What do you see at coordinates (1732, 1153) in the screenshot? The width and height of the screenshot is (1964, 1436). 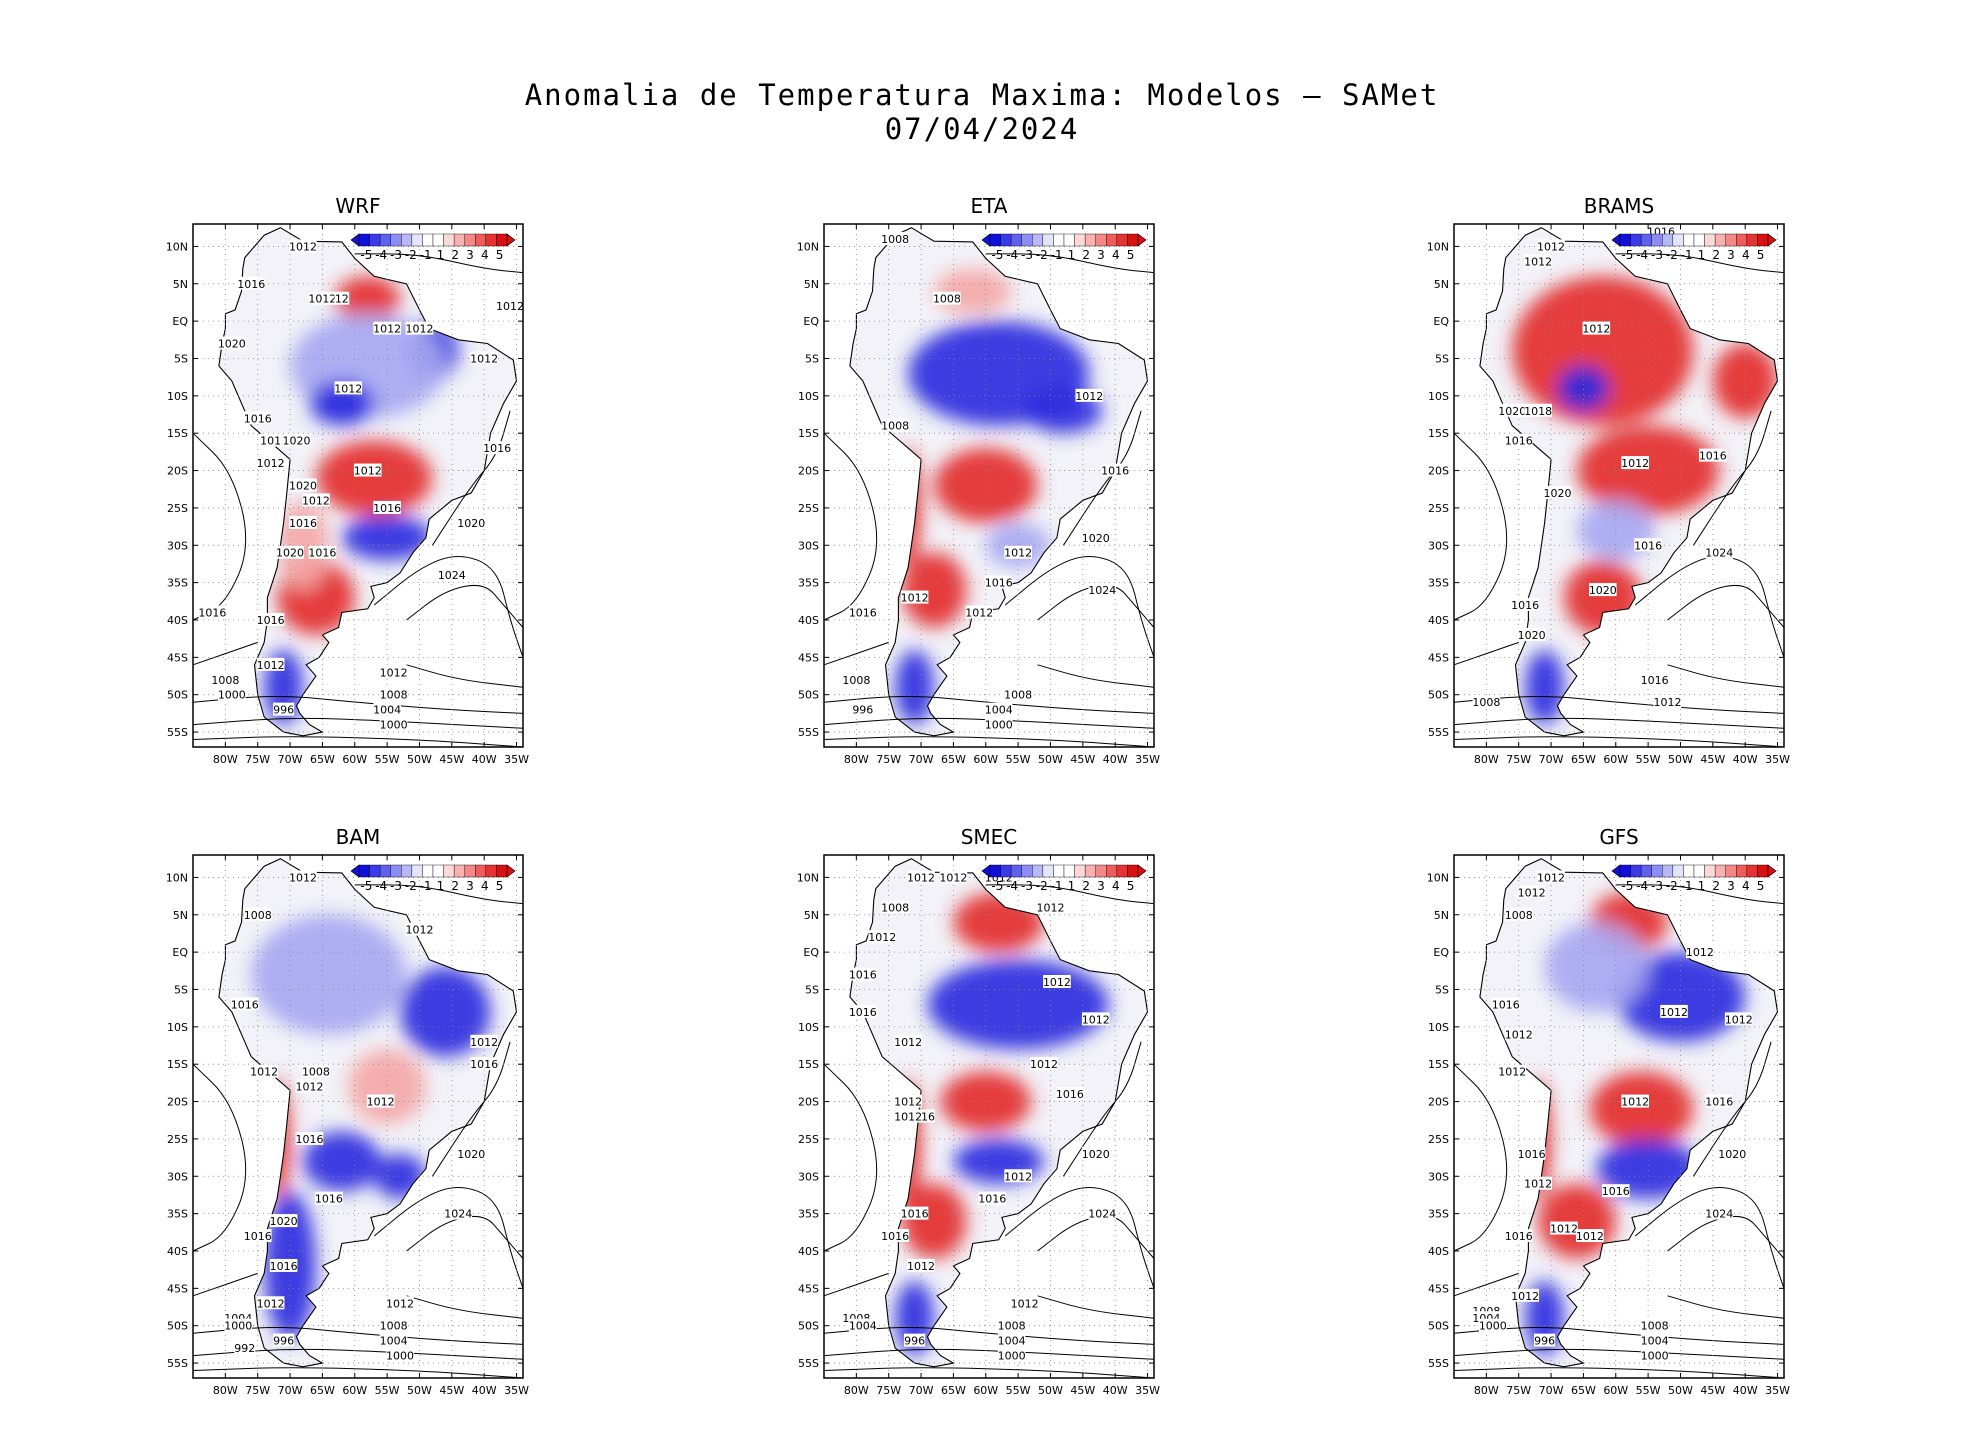 I see `isobar-label: 1020` at bounding box center [1732, 1153].